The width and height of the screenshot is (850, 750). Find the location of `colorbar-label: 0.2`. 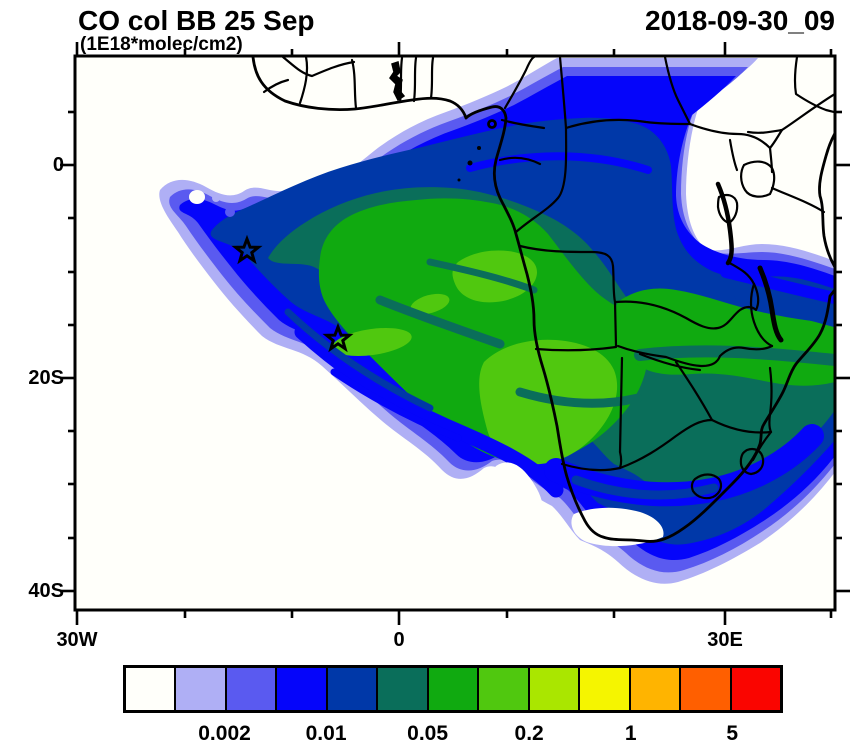

colorbar-label: 0.2 is located at coordinates (529, 733).